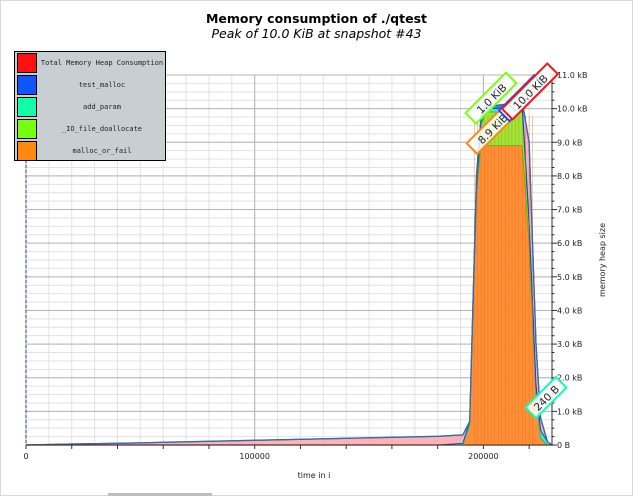 This screenshot has width=633, height=496. I want to click on x-tick-label: 200000, so click(483, 456).